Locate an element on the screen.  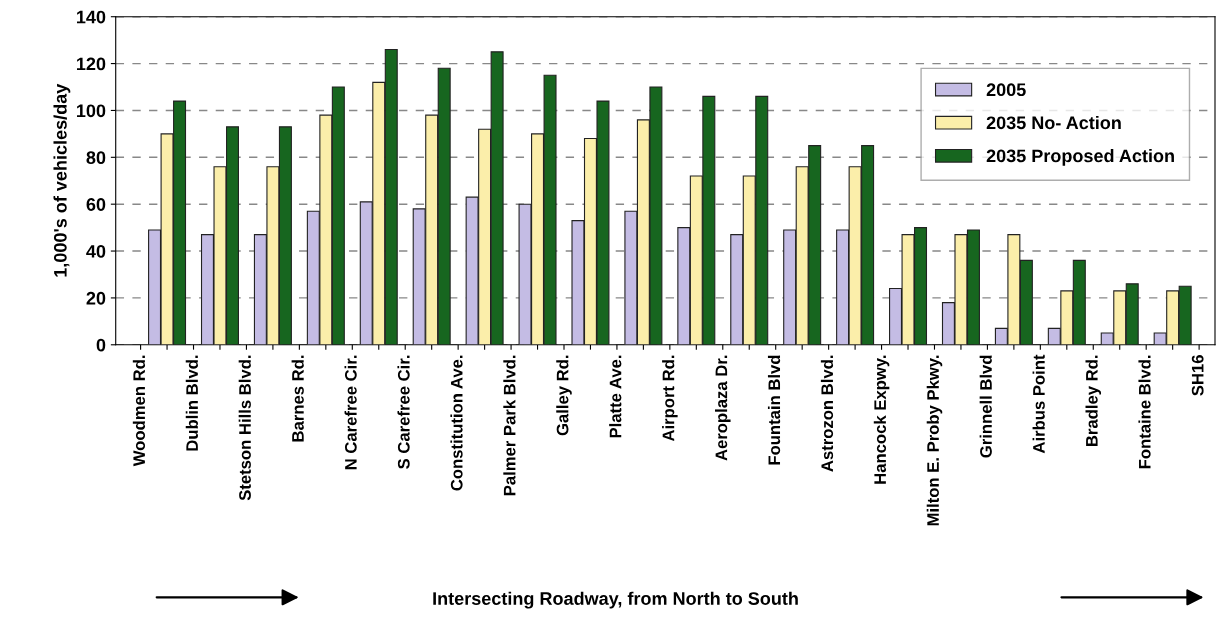
x-tick-label: Fontaine Blvd. is located at coordinates (1144, 412).